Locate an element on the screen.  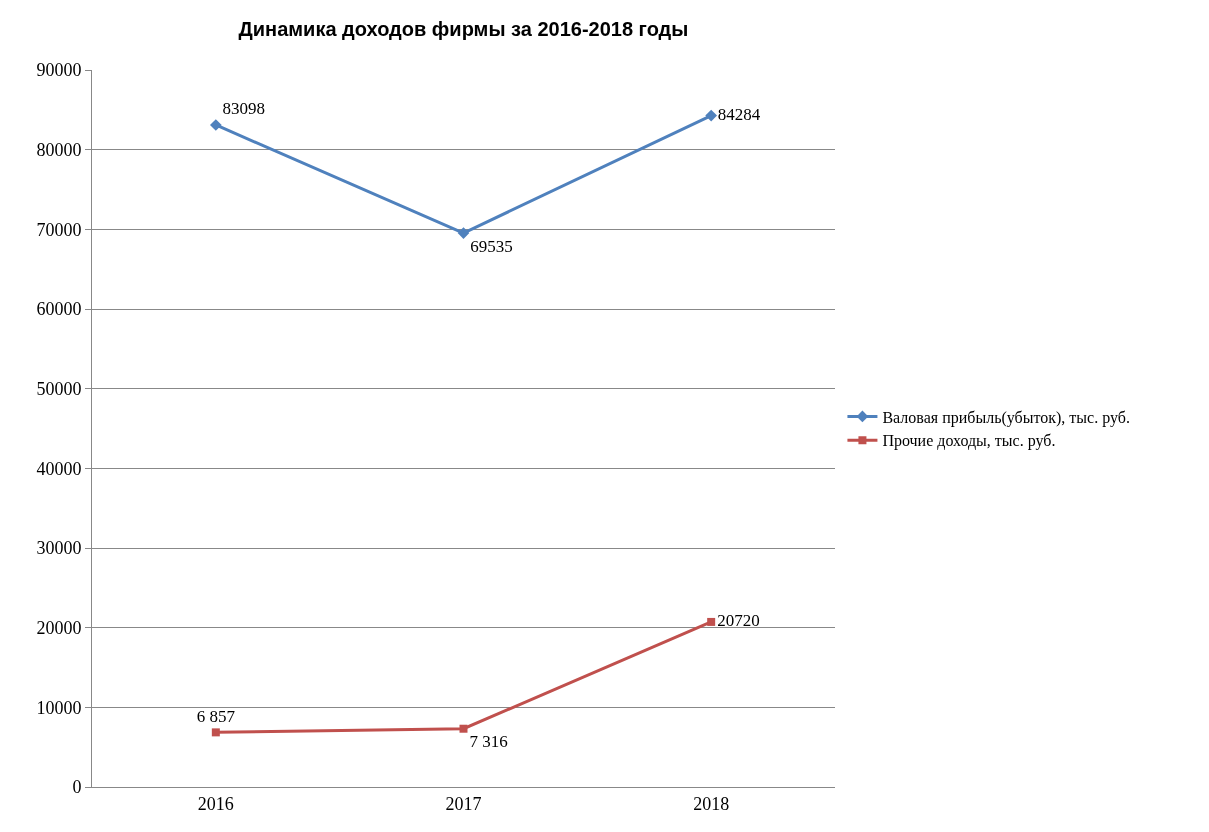
y-tick-label: 90000 is located at coordinates (59, 70).